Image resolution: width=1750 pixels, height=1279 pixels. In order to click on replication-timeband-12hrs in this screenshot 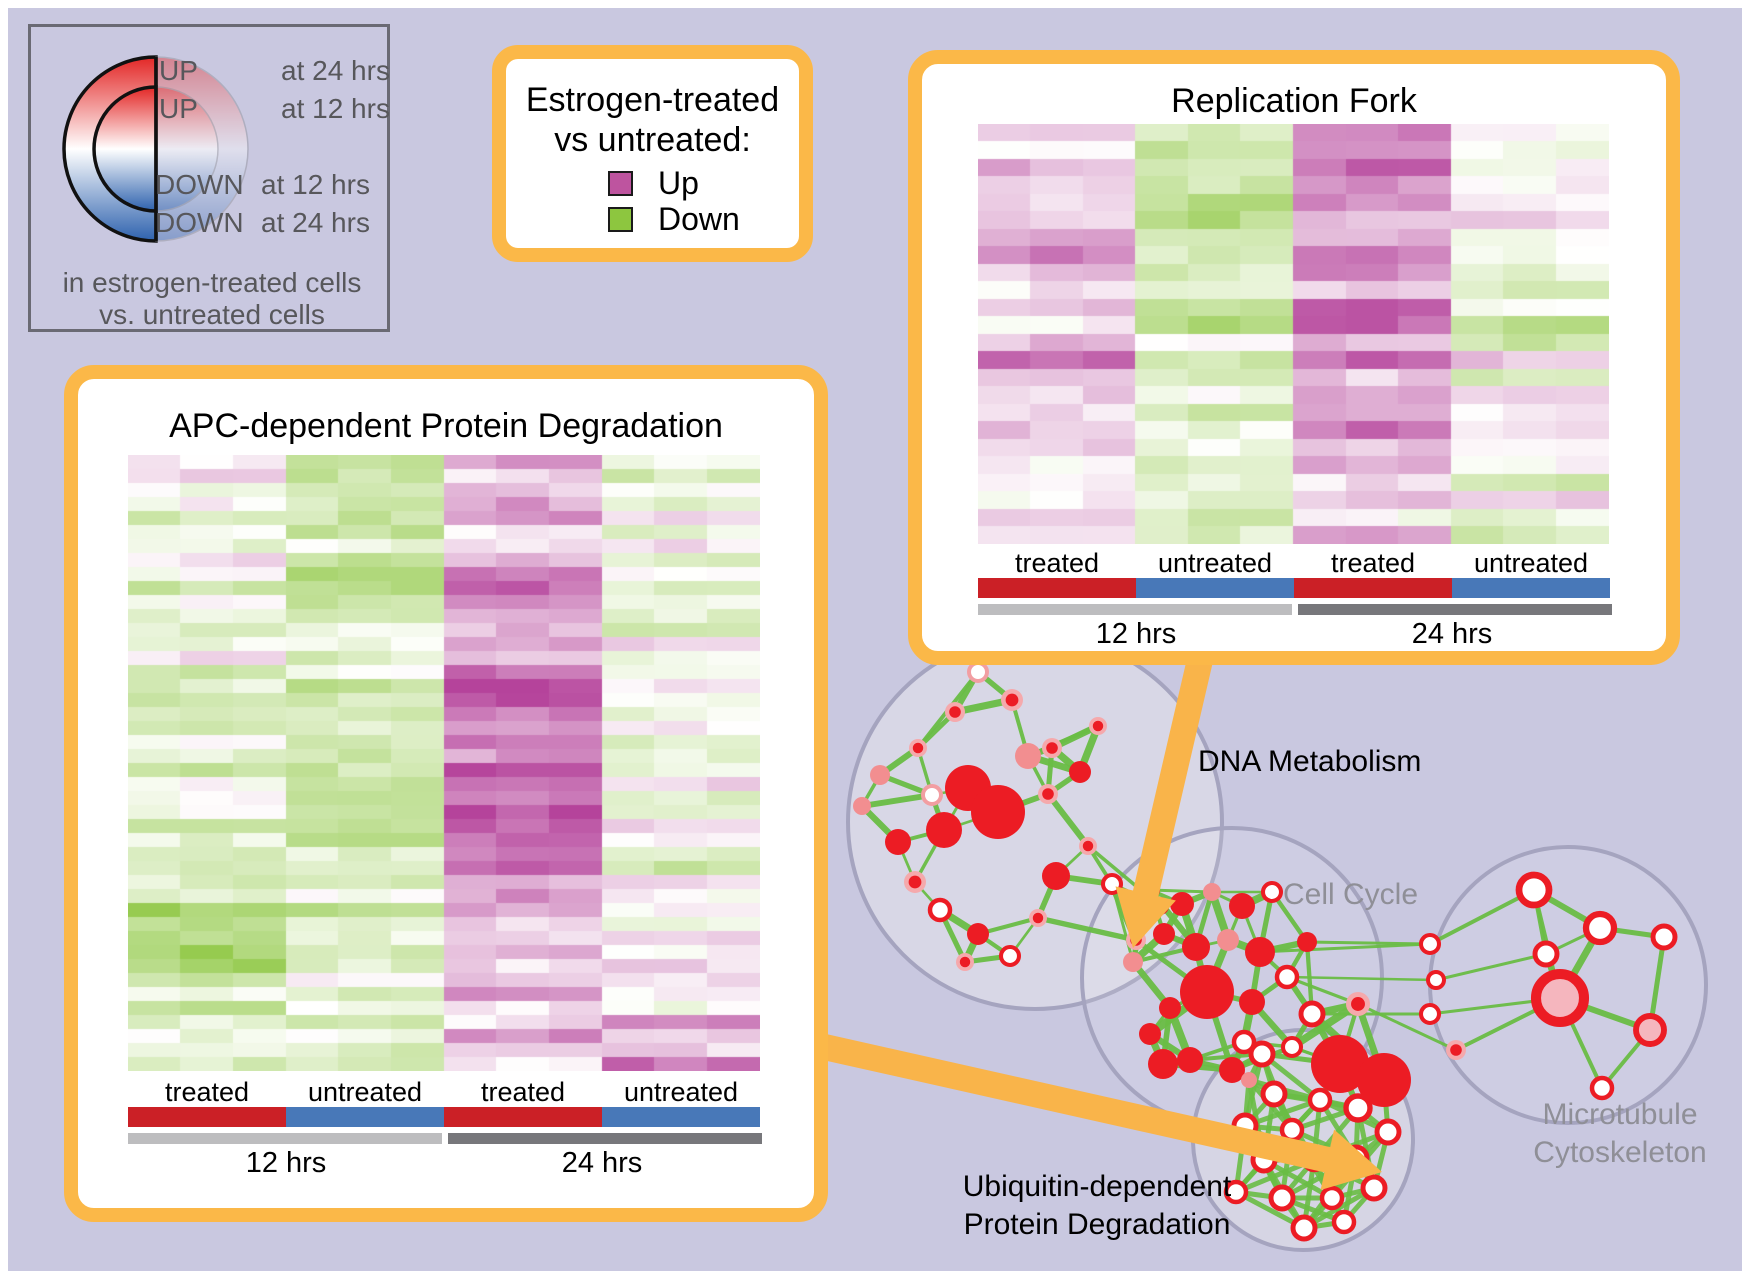, I will do `click(1135, 609)`.